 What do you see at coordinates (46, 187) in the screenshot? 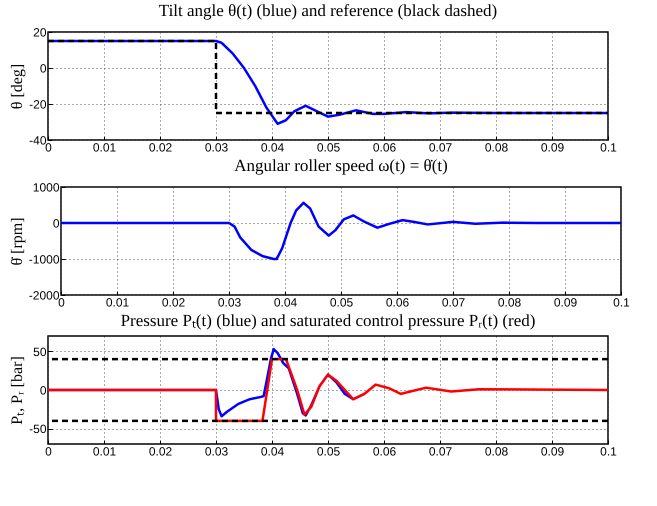
I see `y-tick-label: 1000` at bounding box center [46, 187].